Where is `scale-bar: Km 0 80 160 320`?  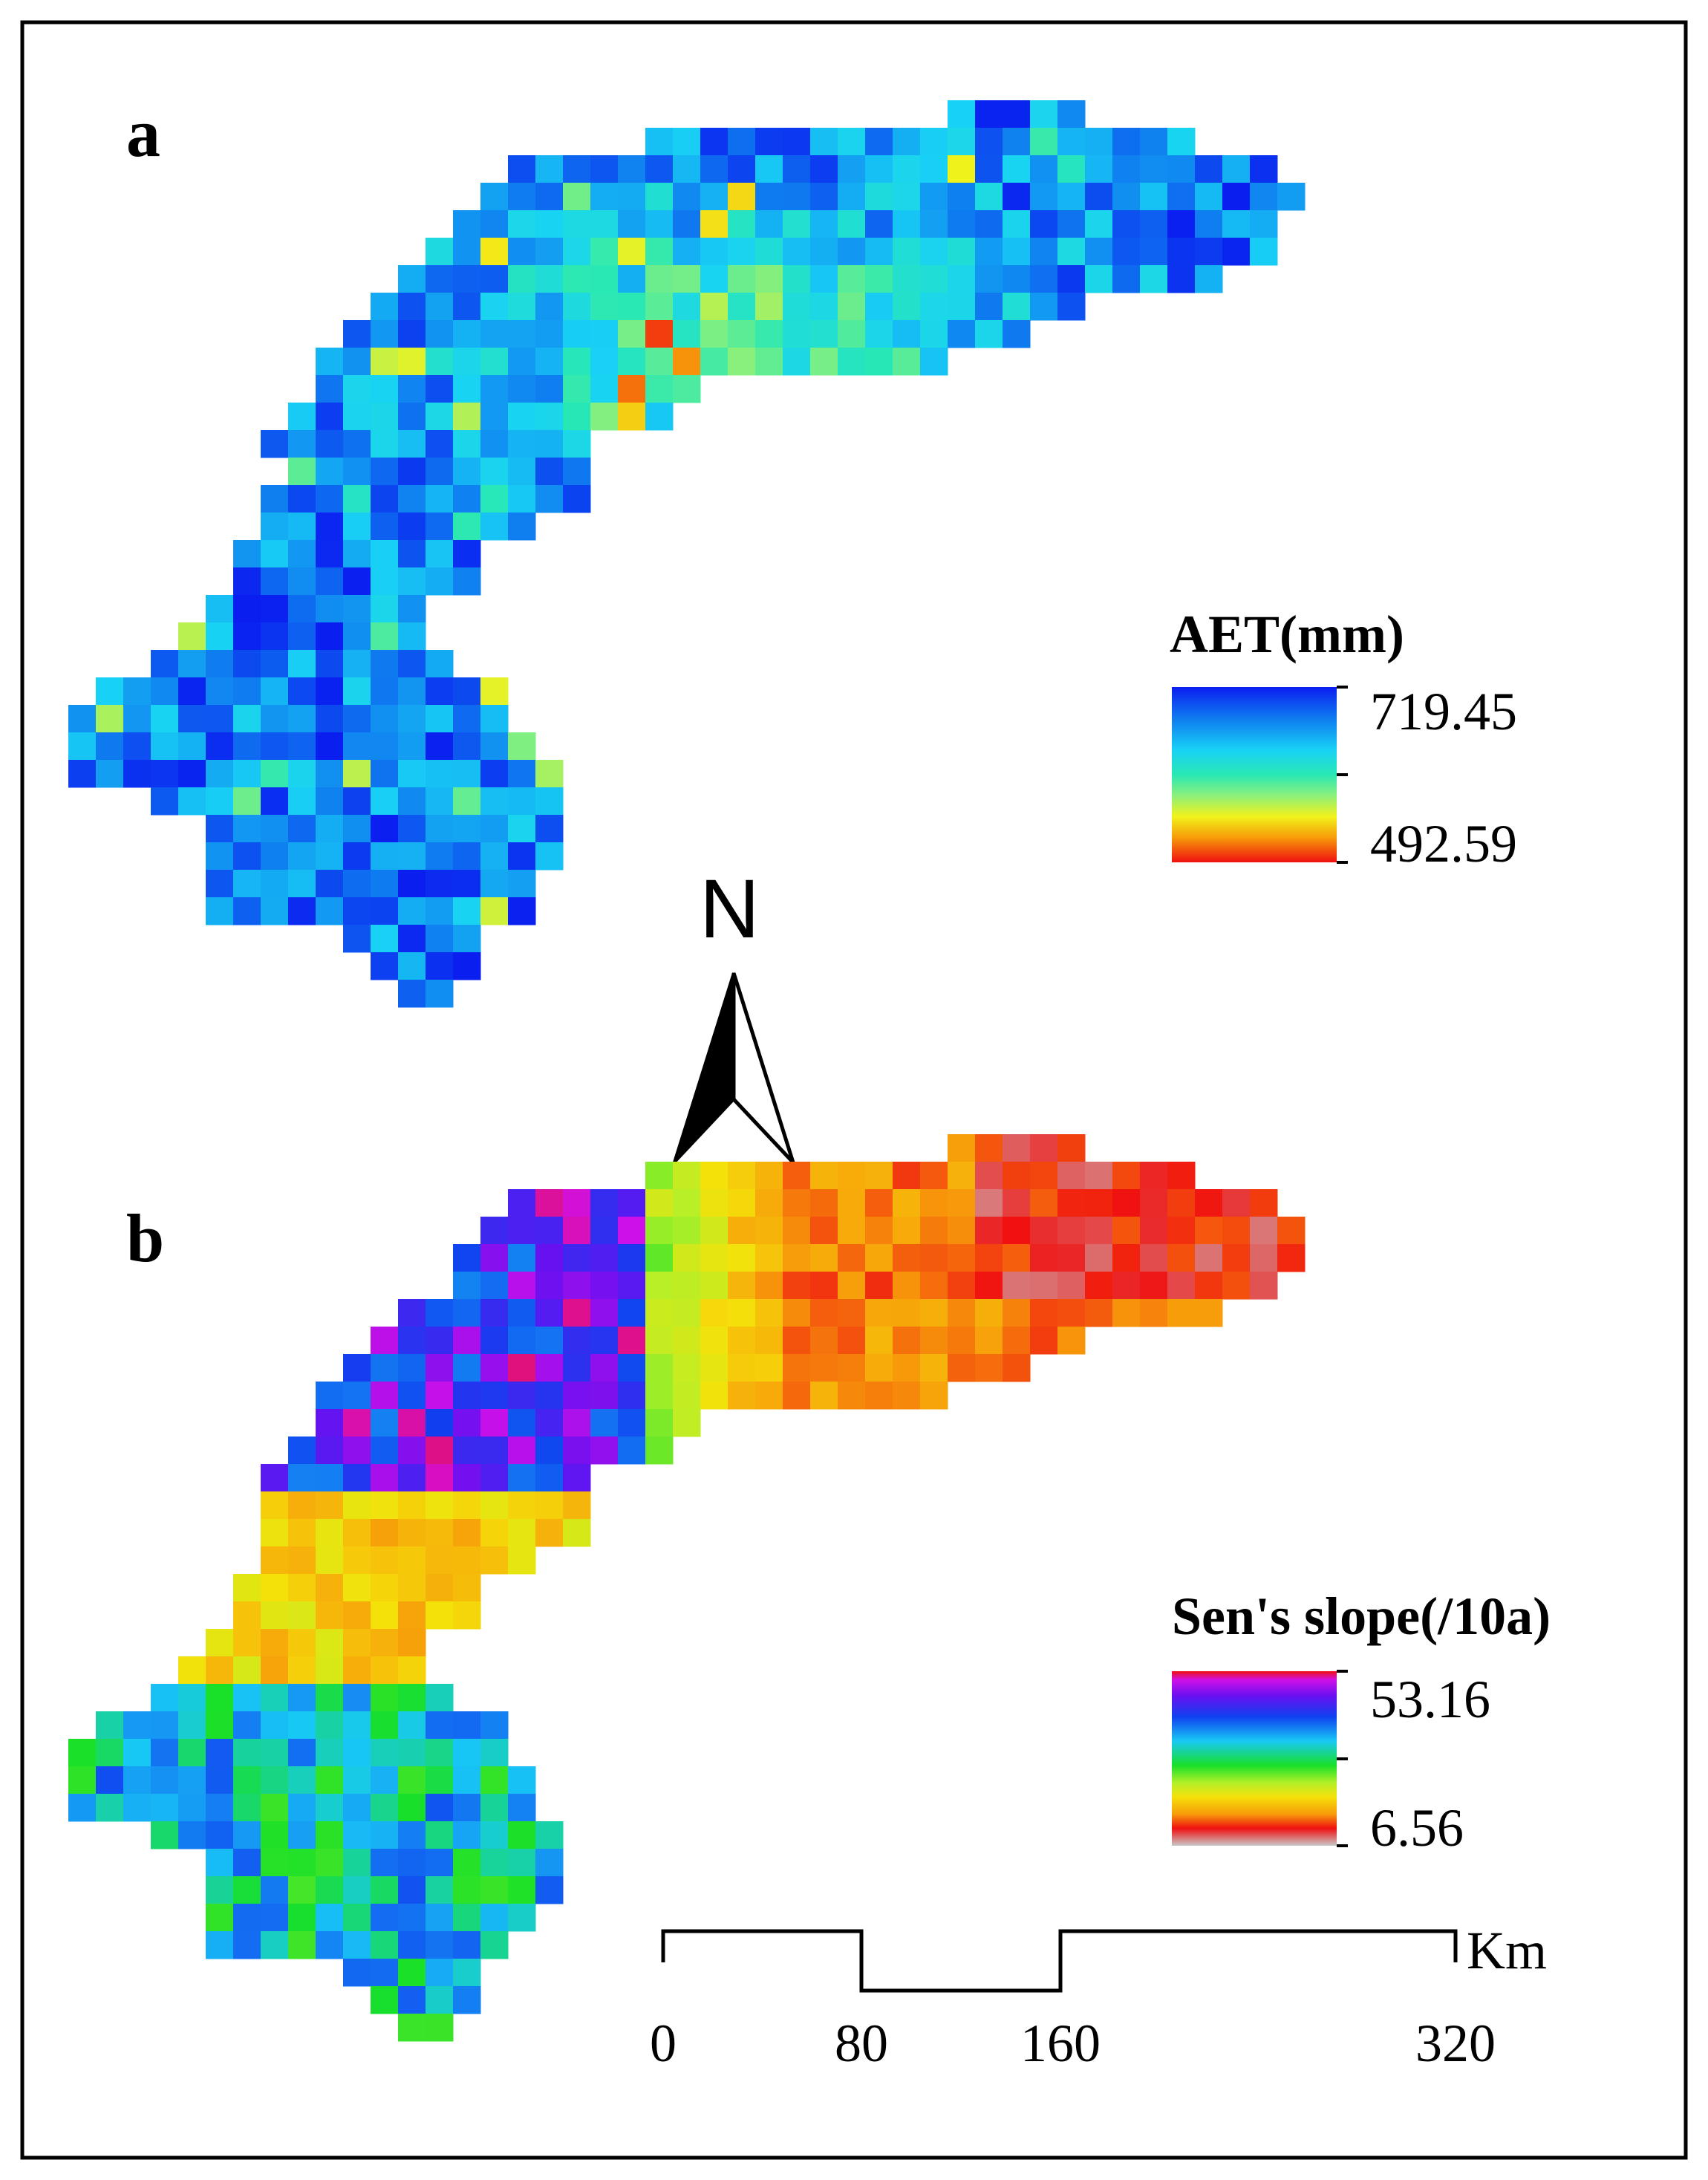 scale-bar: Km 0 80 160 320 is located at coordinates (1098, 1997).